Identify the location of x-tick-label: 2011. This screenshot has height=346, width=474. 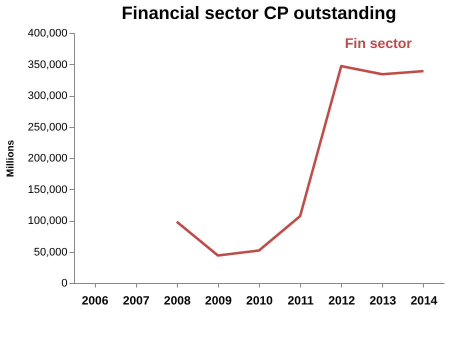
(301, 301).